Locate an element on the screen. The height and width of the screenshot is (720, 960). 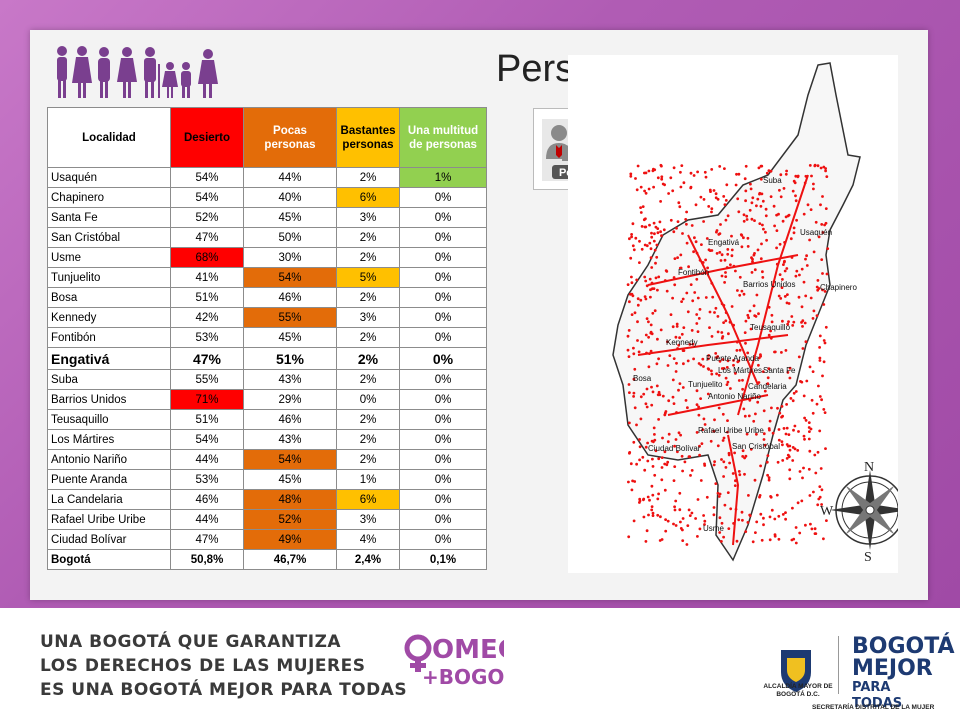
value-cell: 50,8% is located at coordinates (207, 559).